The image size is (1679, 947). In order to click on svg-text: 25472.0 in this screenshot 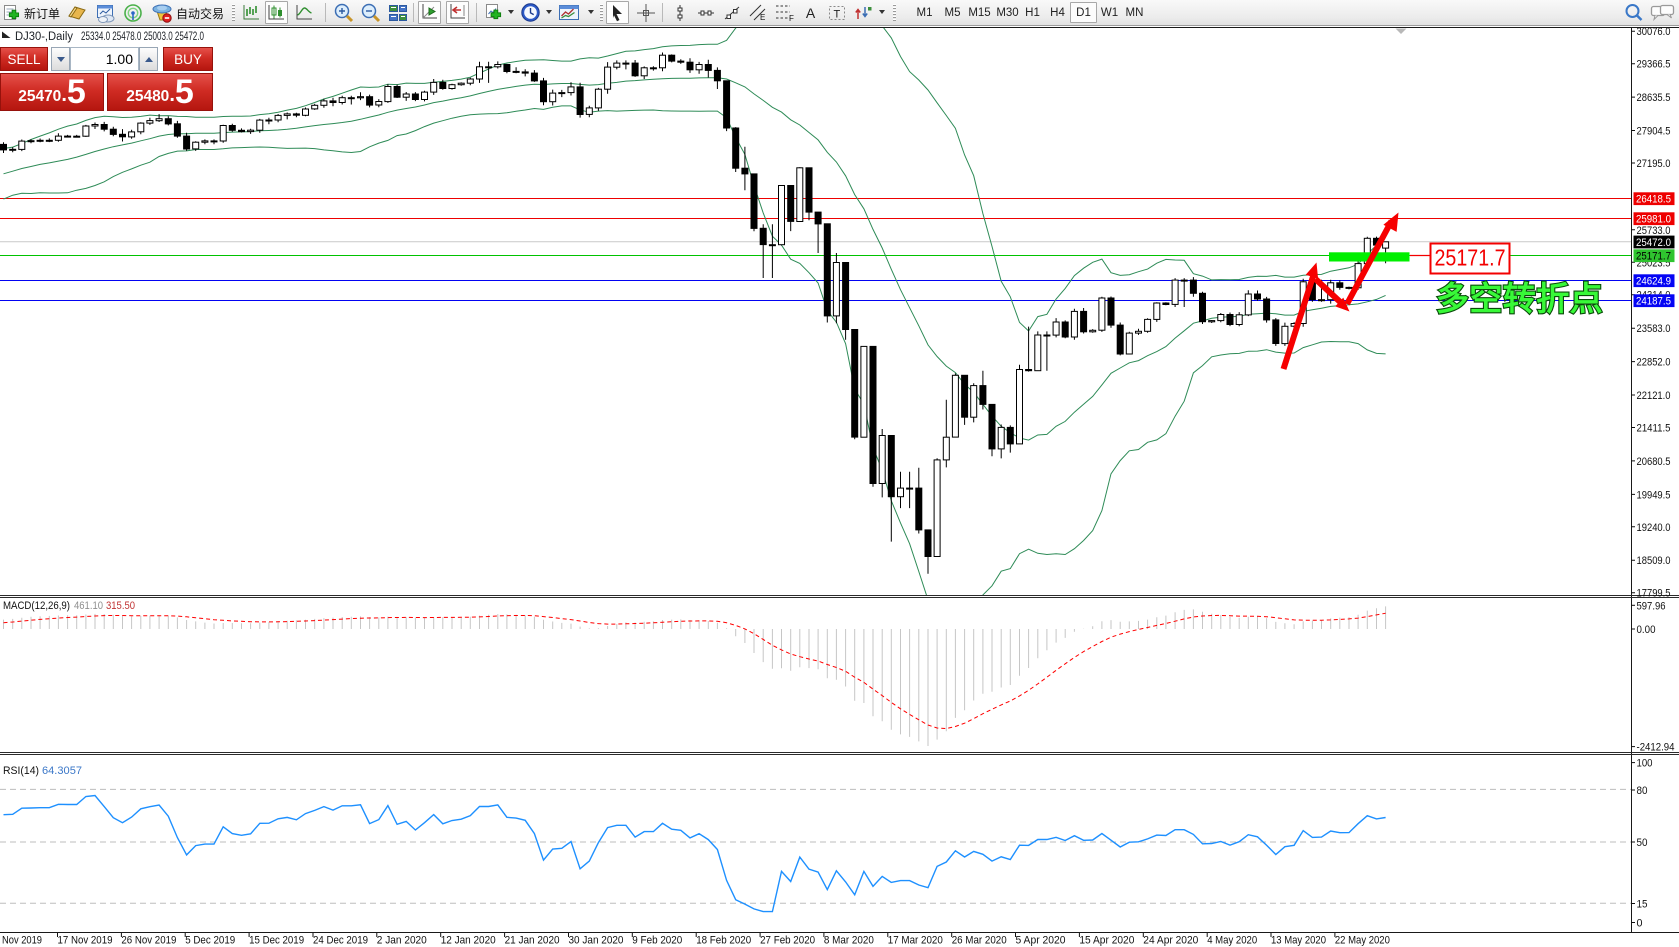, I will do `click(1653, 243)`.